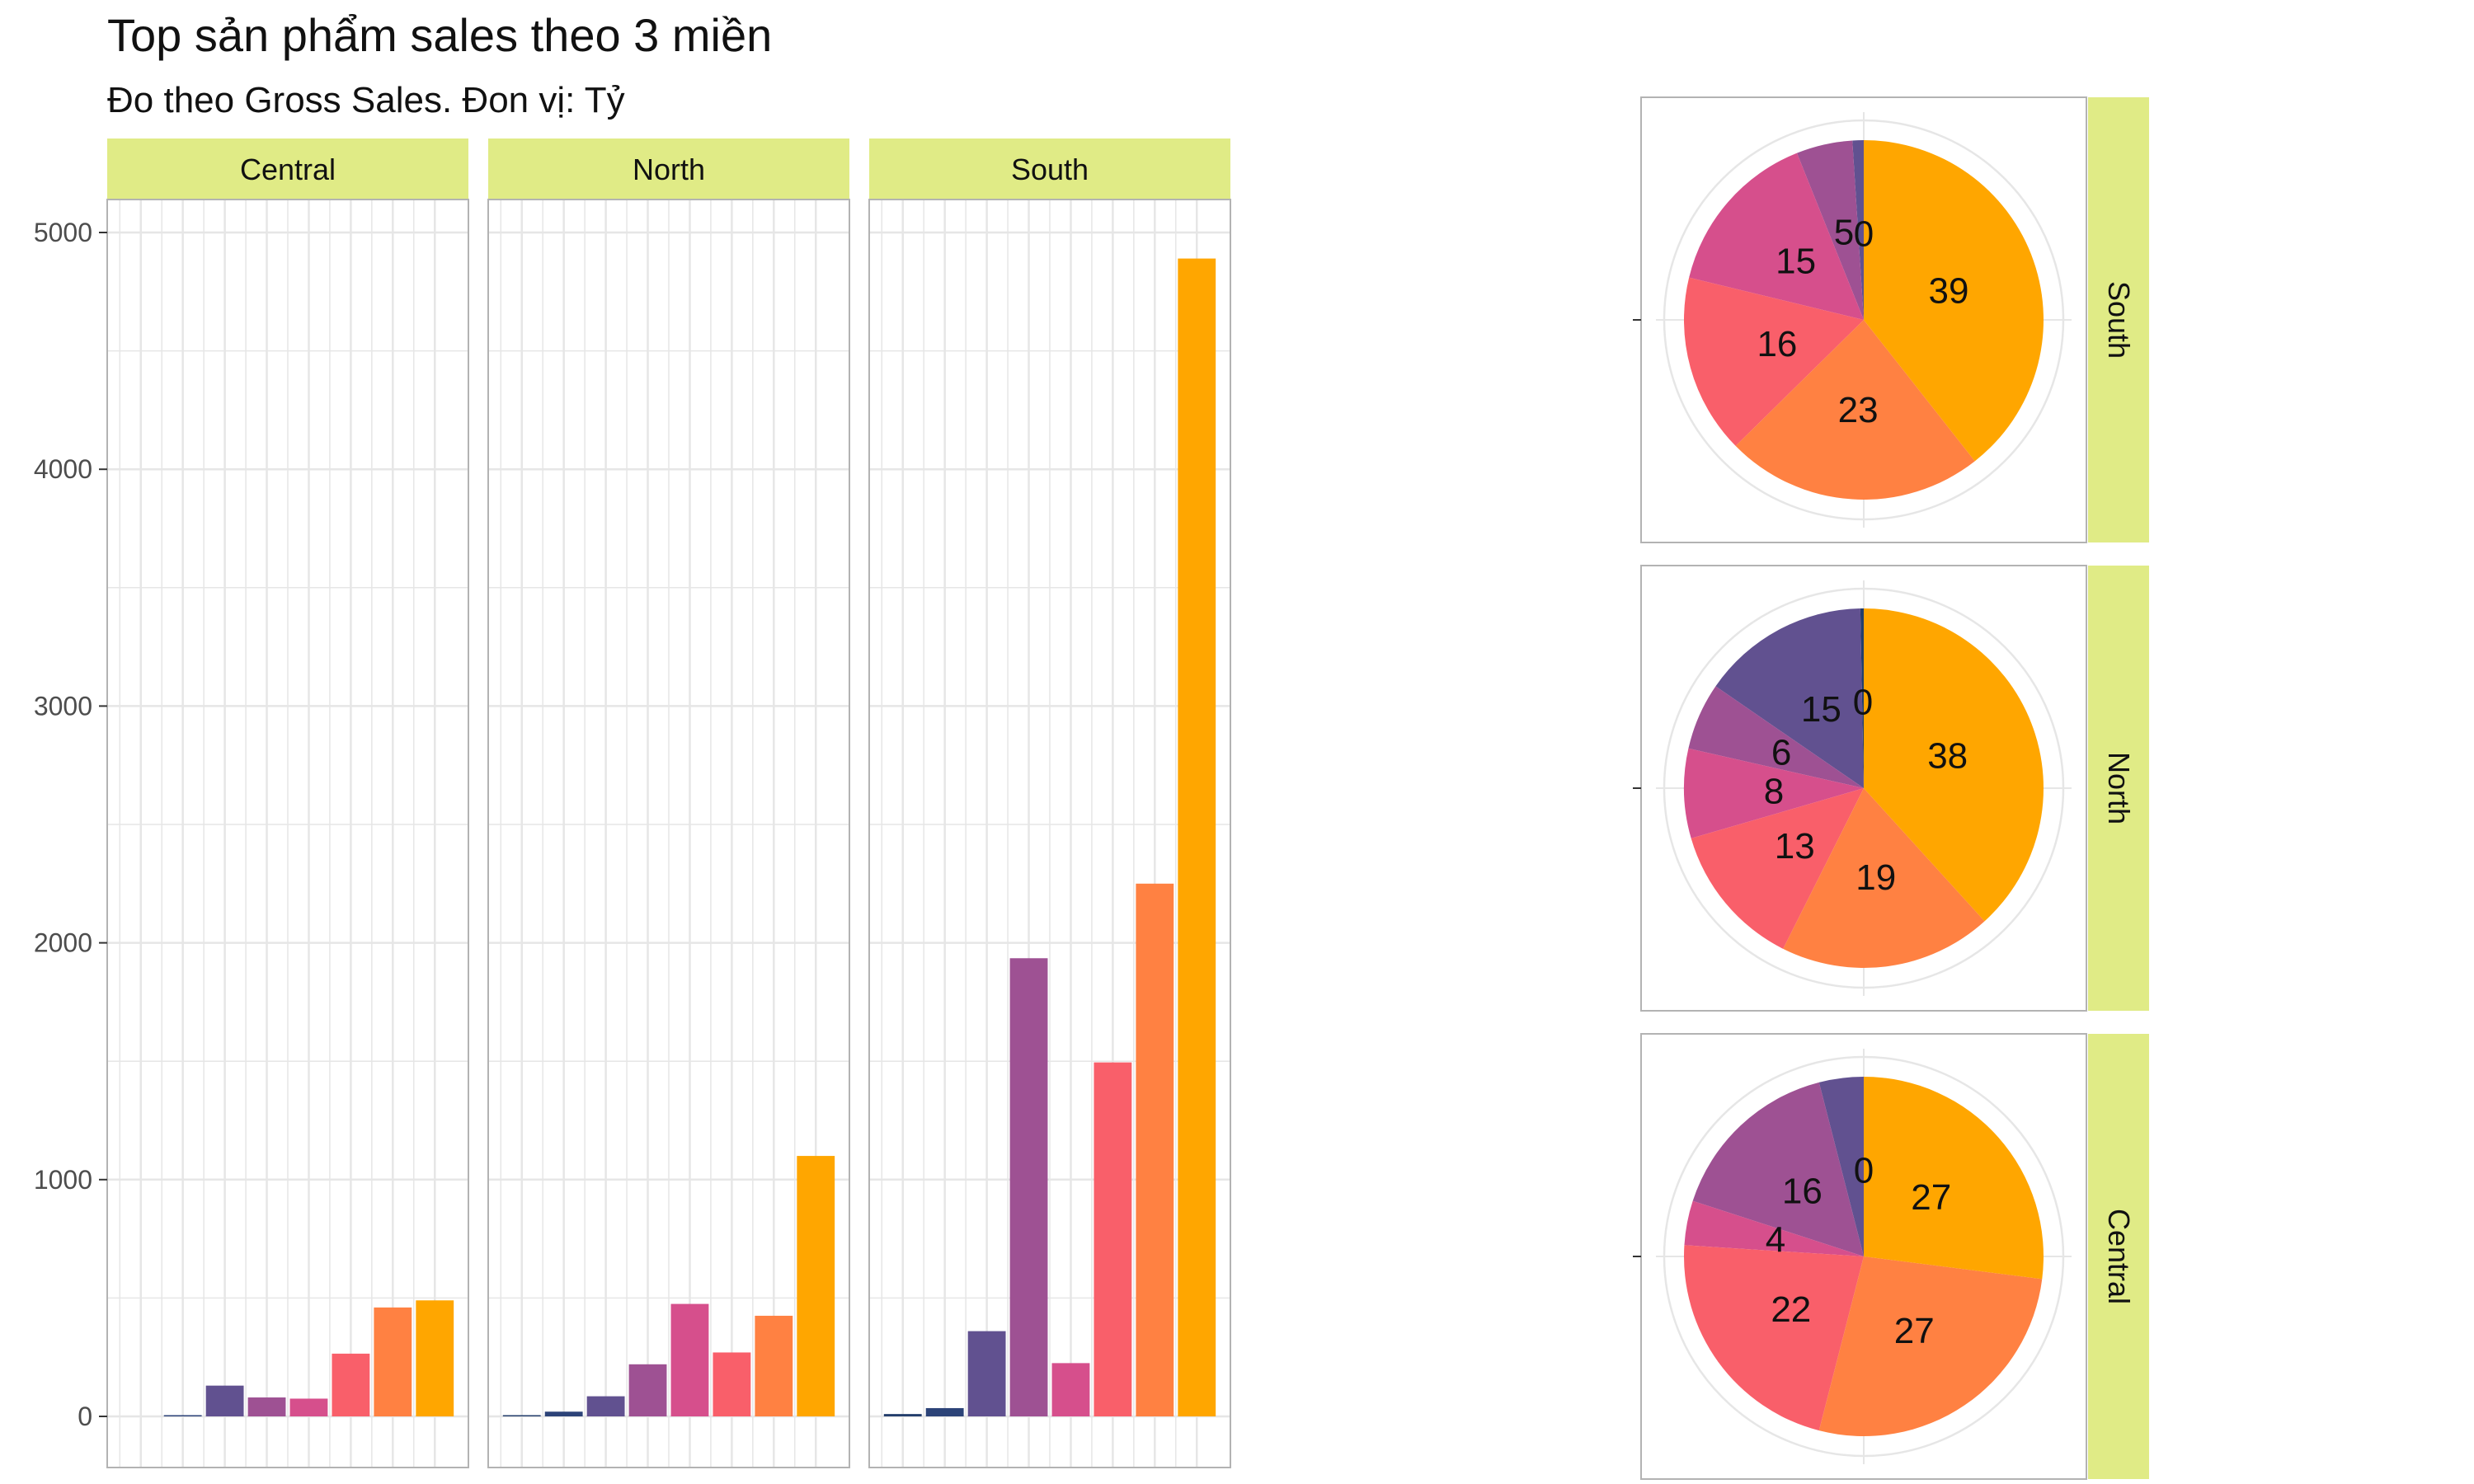 The height and width of the screenshot is (1484, 2474). I want to click on pie-slice-label: 23, so click(1858, 410).